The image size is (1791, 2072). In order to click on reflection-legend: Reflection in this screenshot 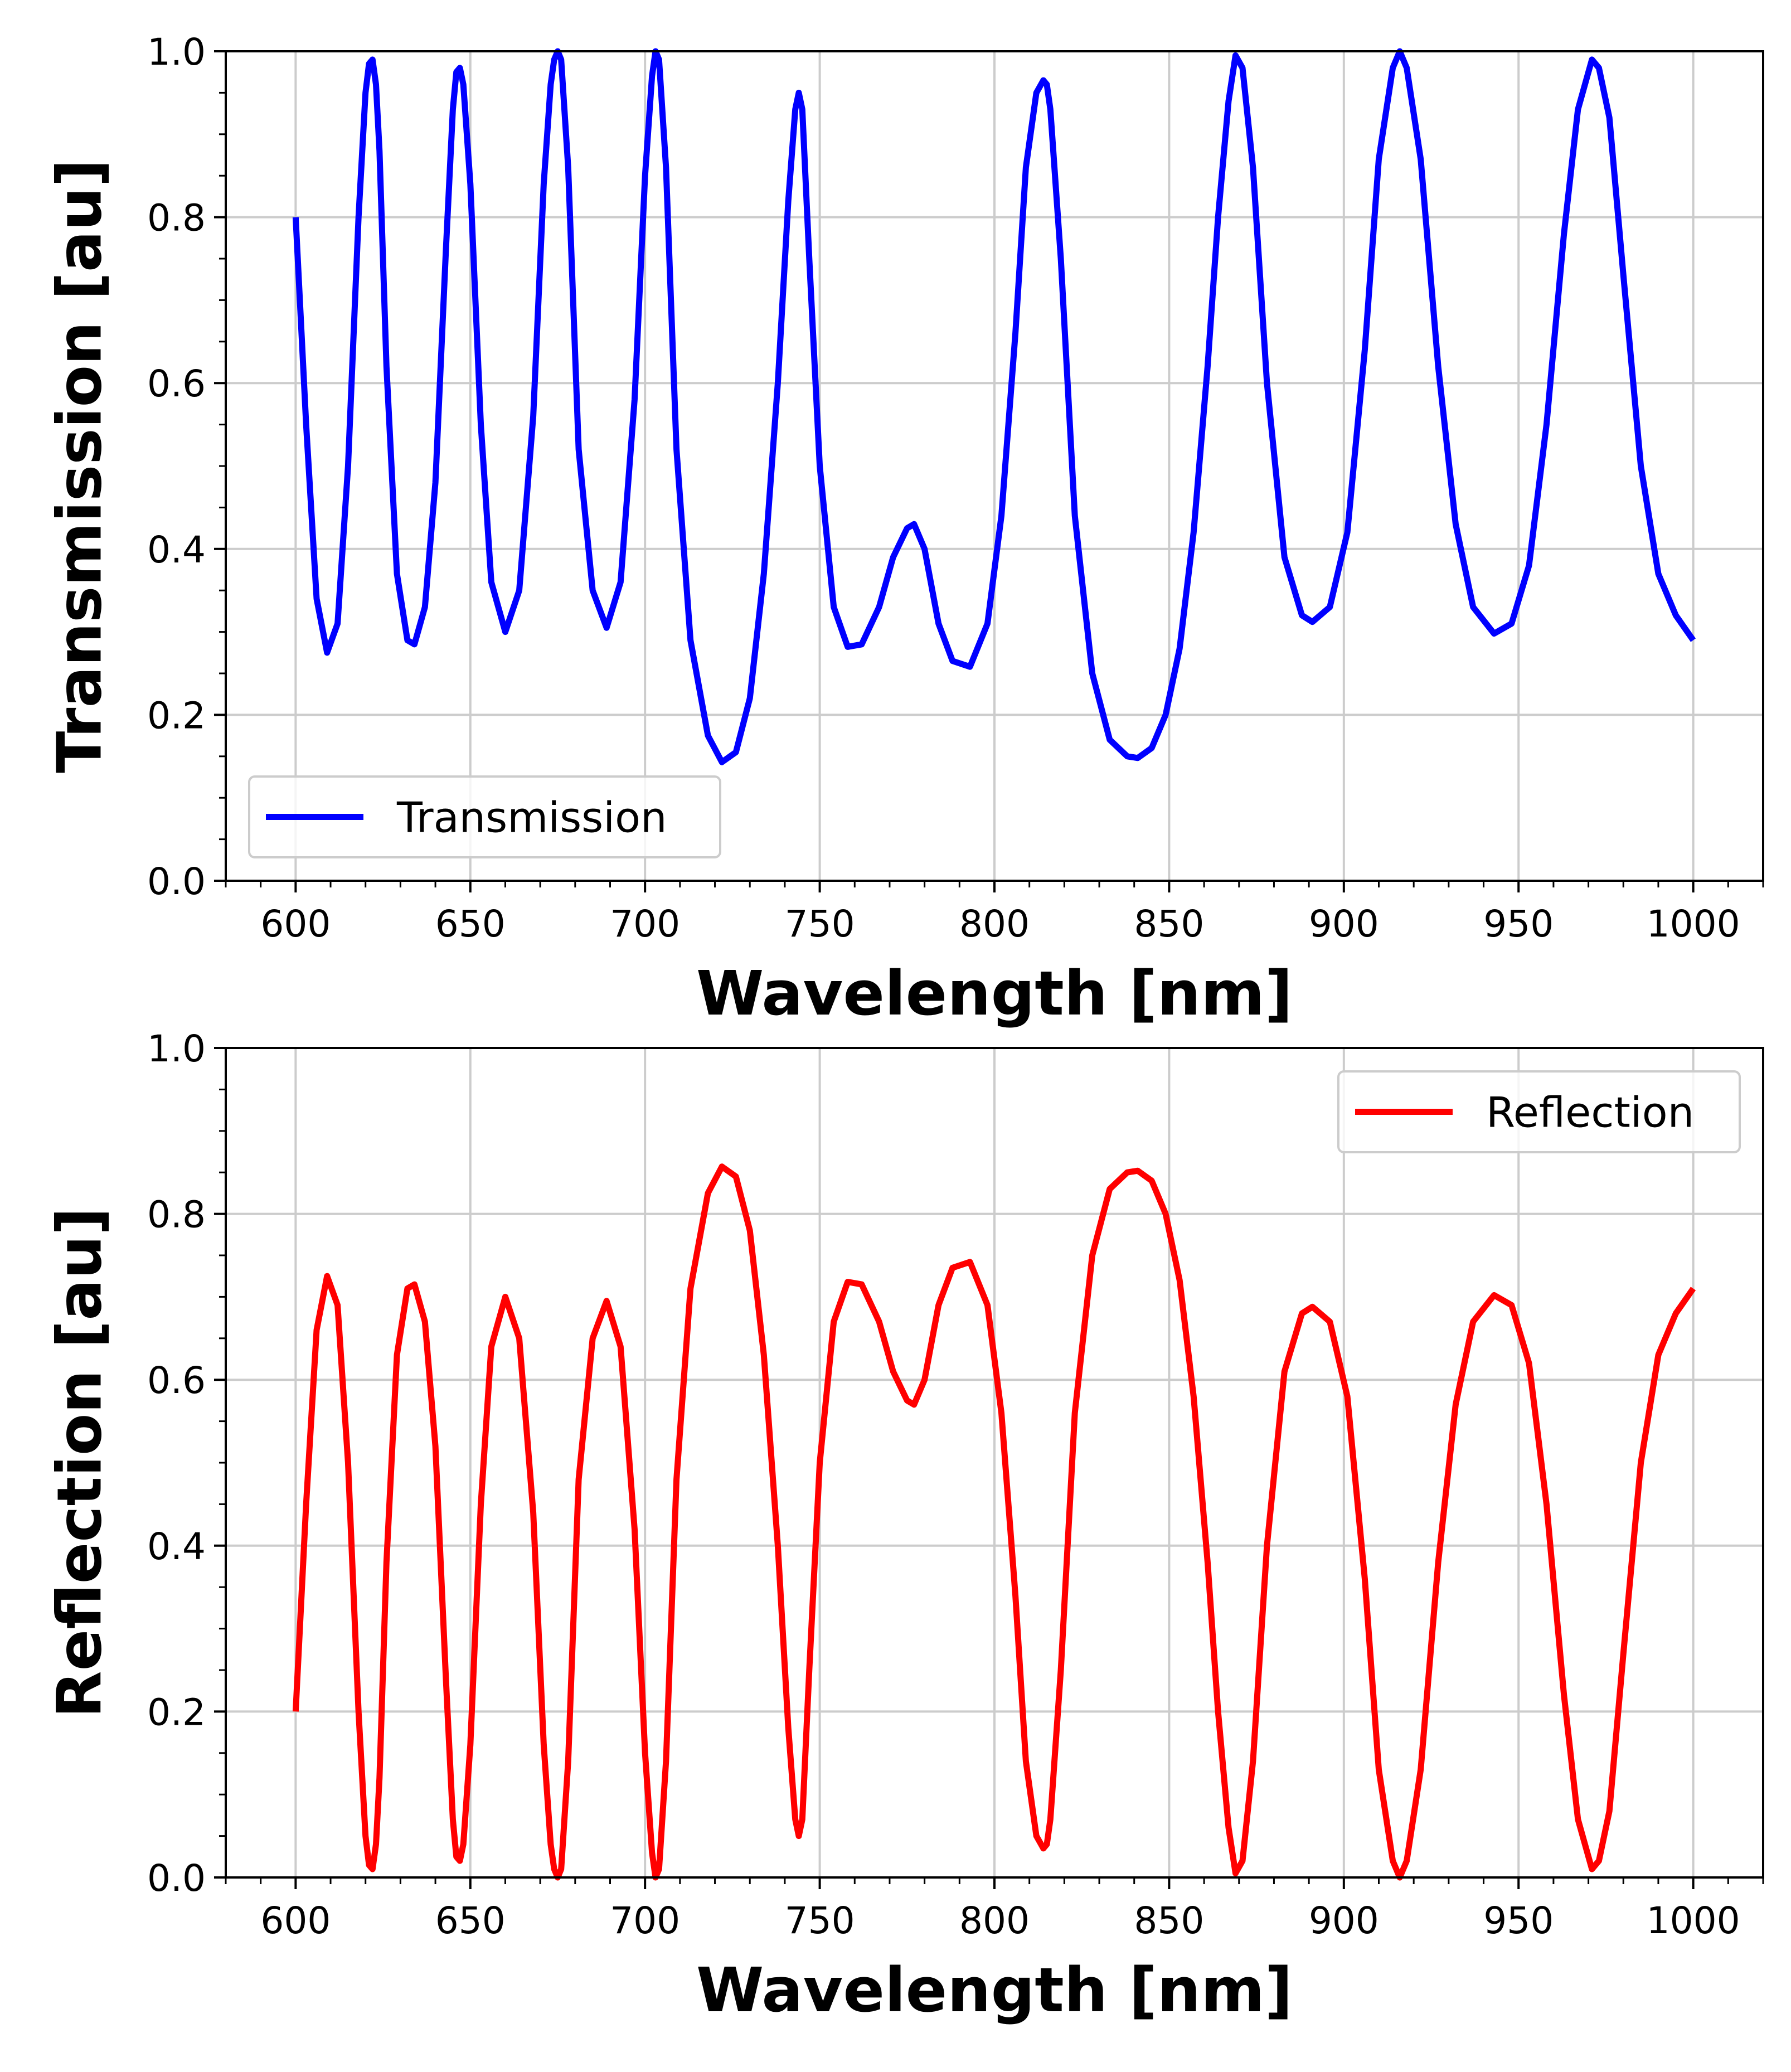, I will do `click(1539, 1111)`.